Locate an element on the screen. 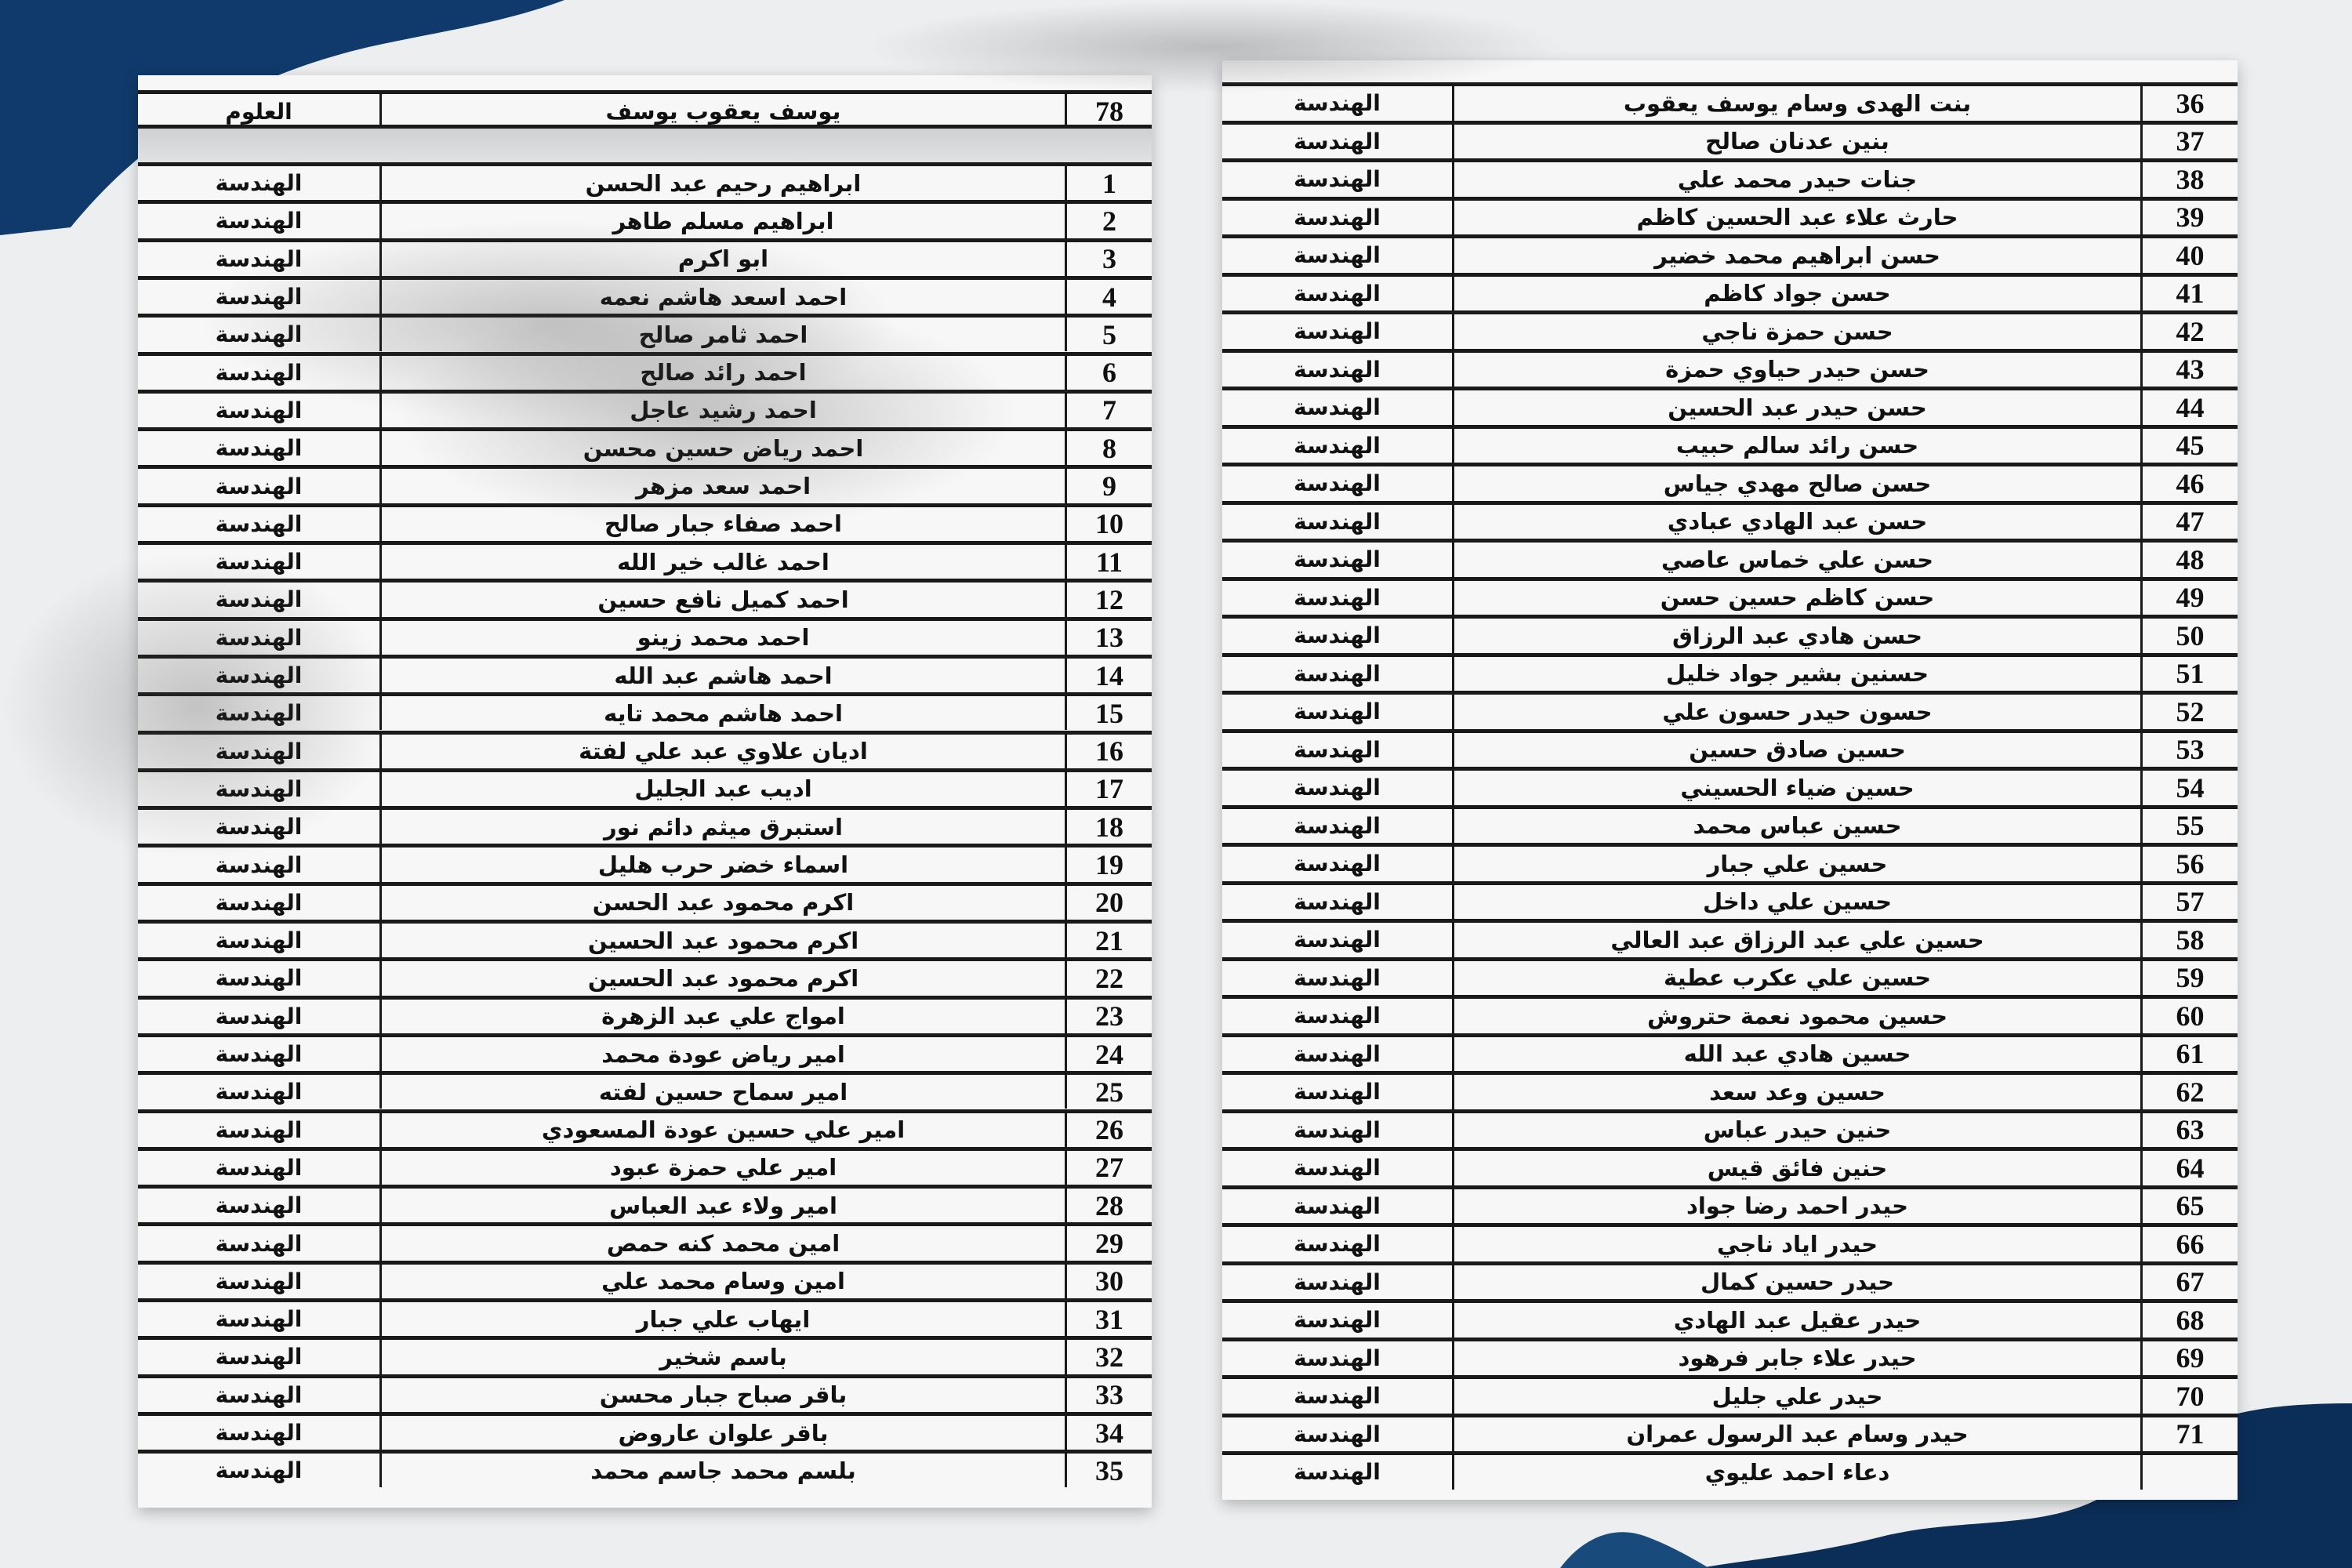 The width and height of the screenshot is (2352, 1568). table-row: 56 حسين علي جبار الهندسة is located at coordinates (1730, 862).